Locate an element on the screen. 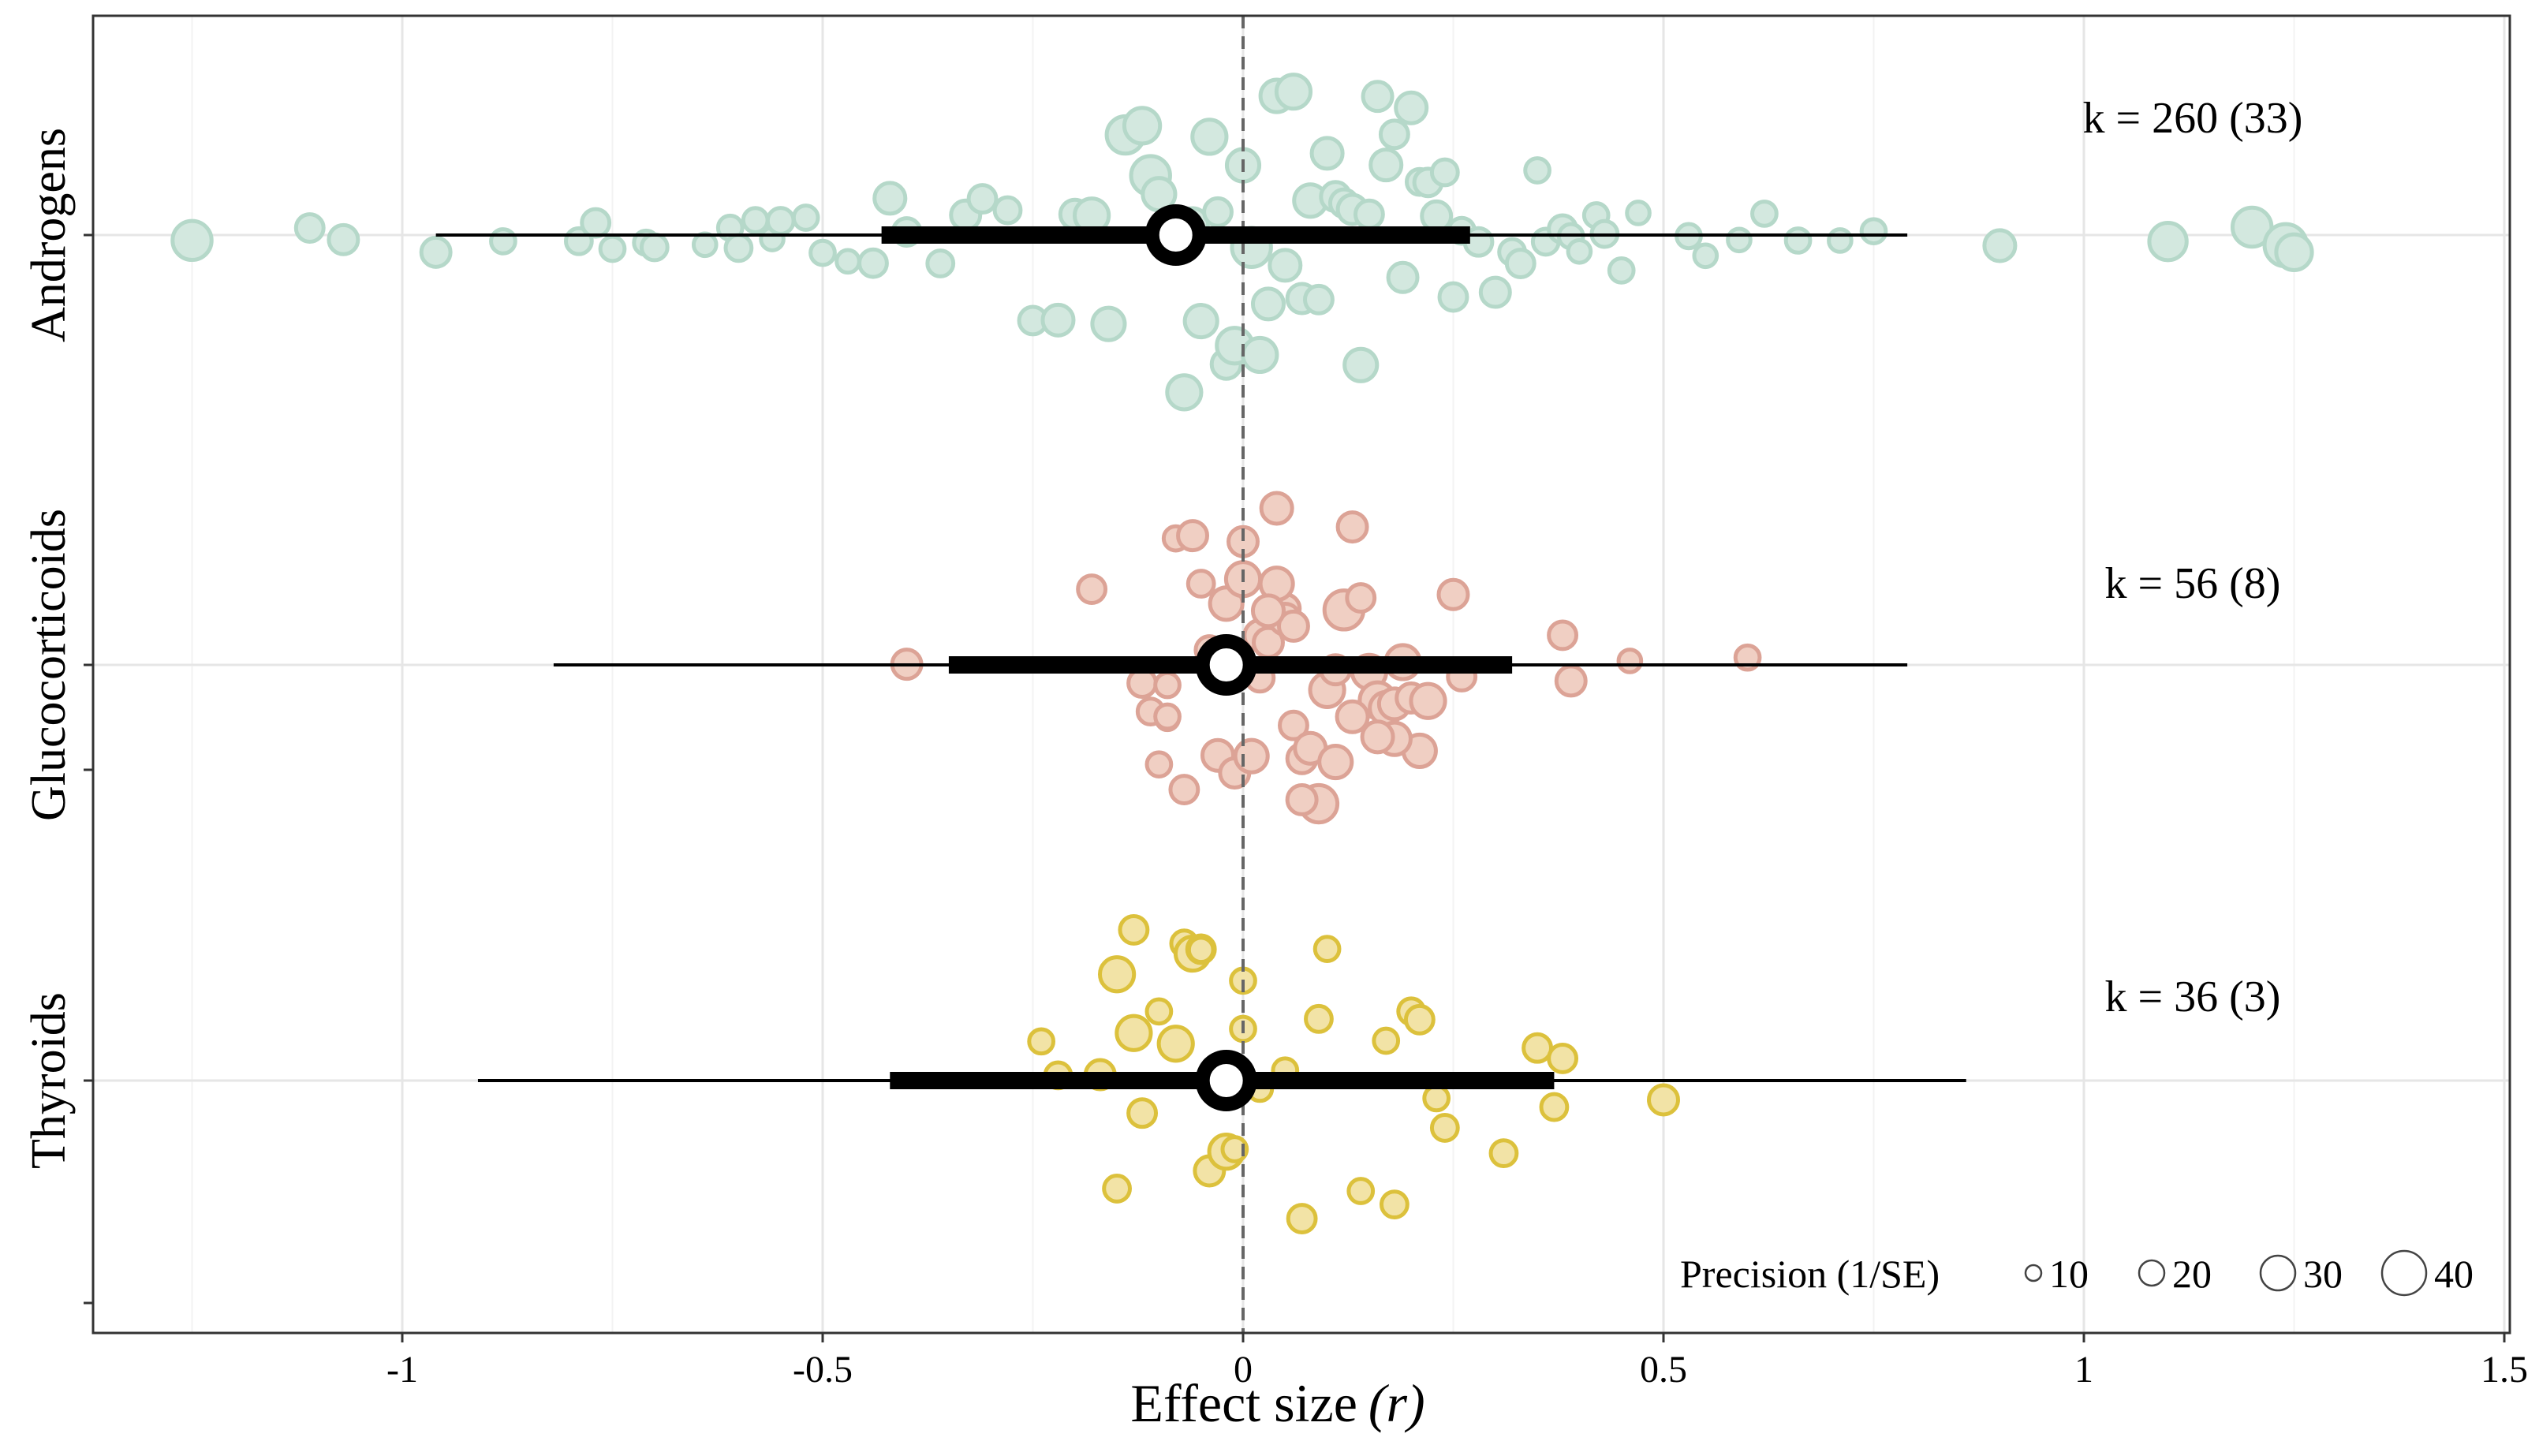  x-axis-title-italic: (r) is located at coordinates (1397, 1403).